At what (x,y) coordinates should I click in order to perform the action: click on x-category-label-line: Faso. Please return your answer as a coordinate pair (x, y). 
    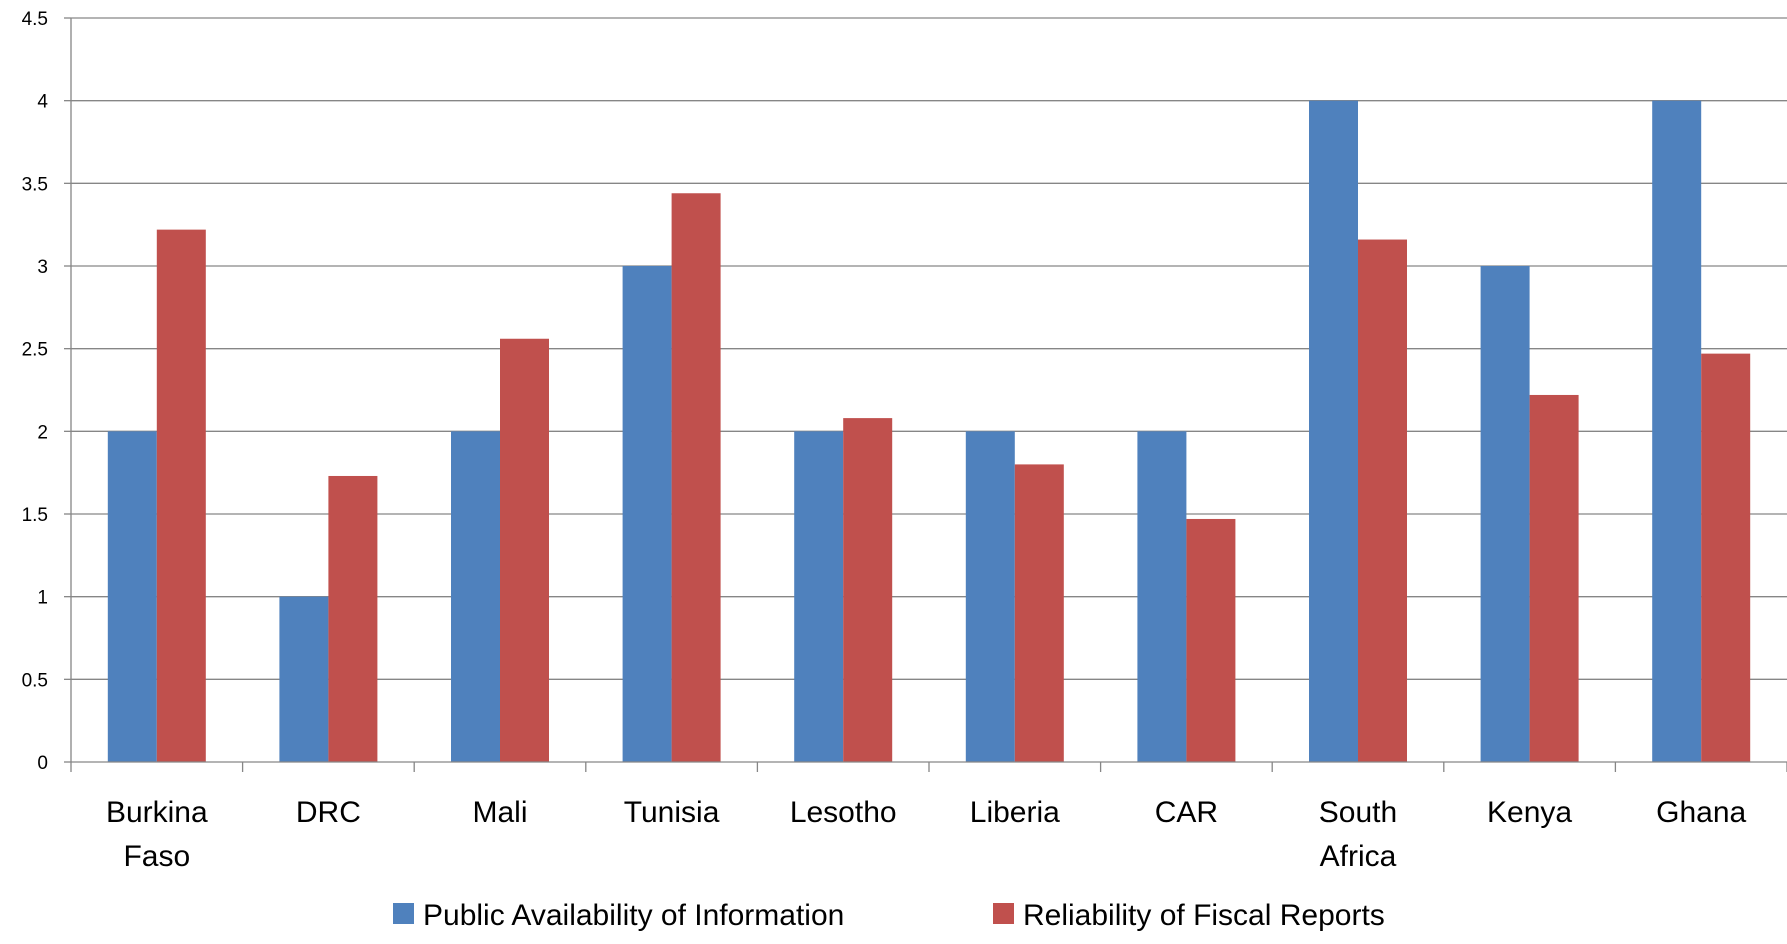
    Looking at the image, I should click on (156, 856).